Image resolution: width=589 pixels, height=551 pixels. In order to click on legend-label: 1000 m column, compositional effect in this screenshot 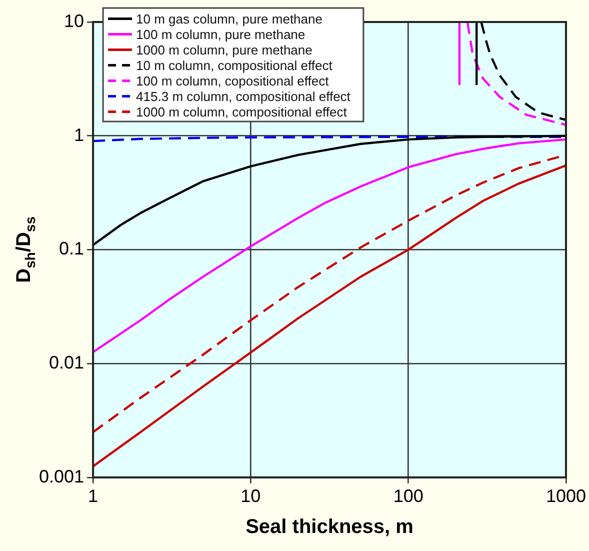, I will do `click(242, 112)`.